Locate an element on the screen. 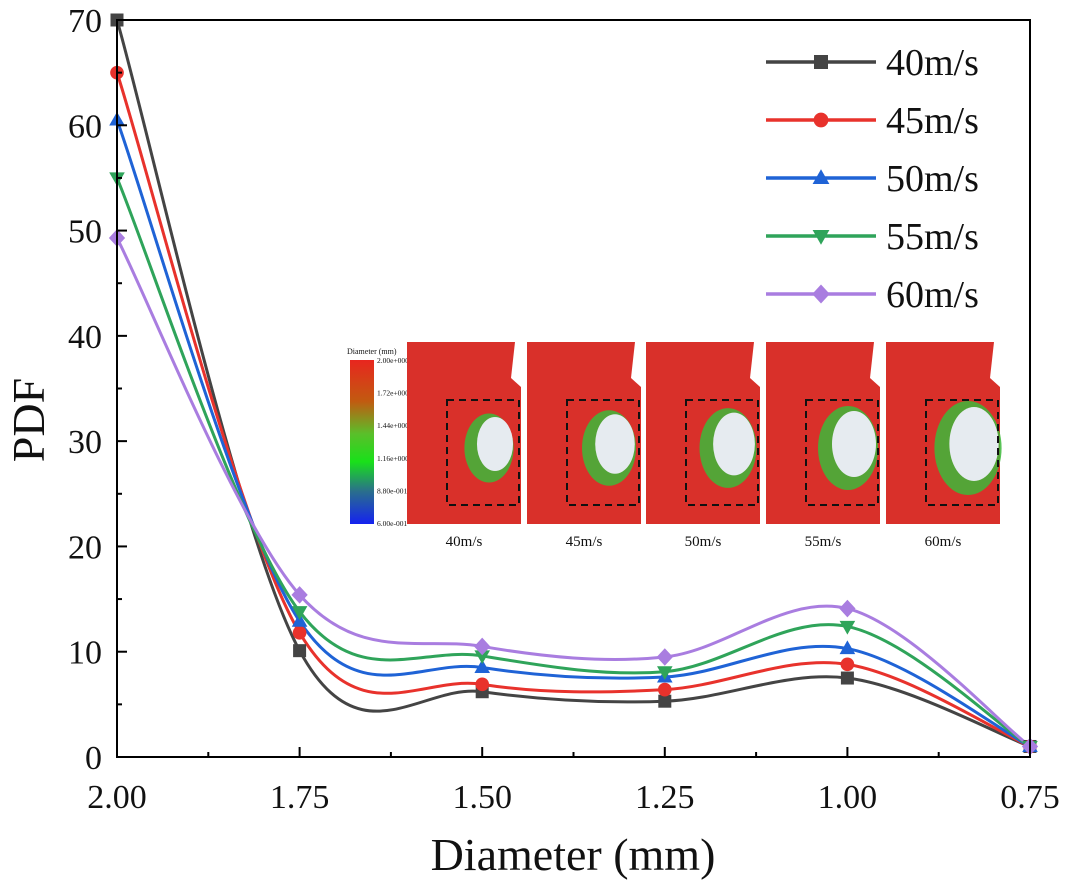  colorbar-label: 1.44e+000 is located at coordinates (393, 425).